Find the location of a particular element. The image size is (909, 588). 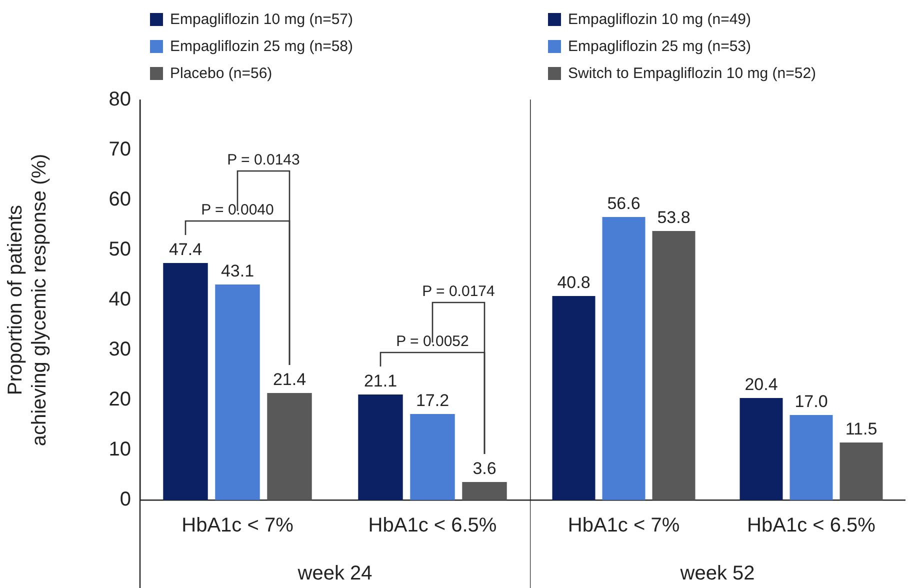

y-tick-label: 20 is located at coordinates (119, 399).